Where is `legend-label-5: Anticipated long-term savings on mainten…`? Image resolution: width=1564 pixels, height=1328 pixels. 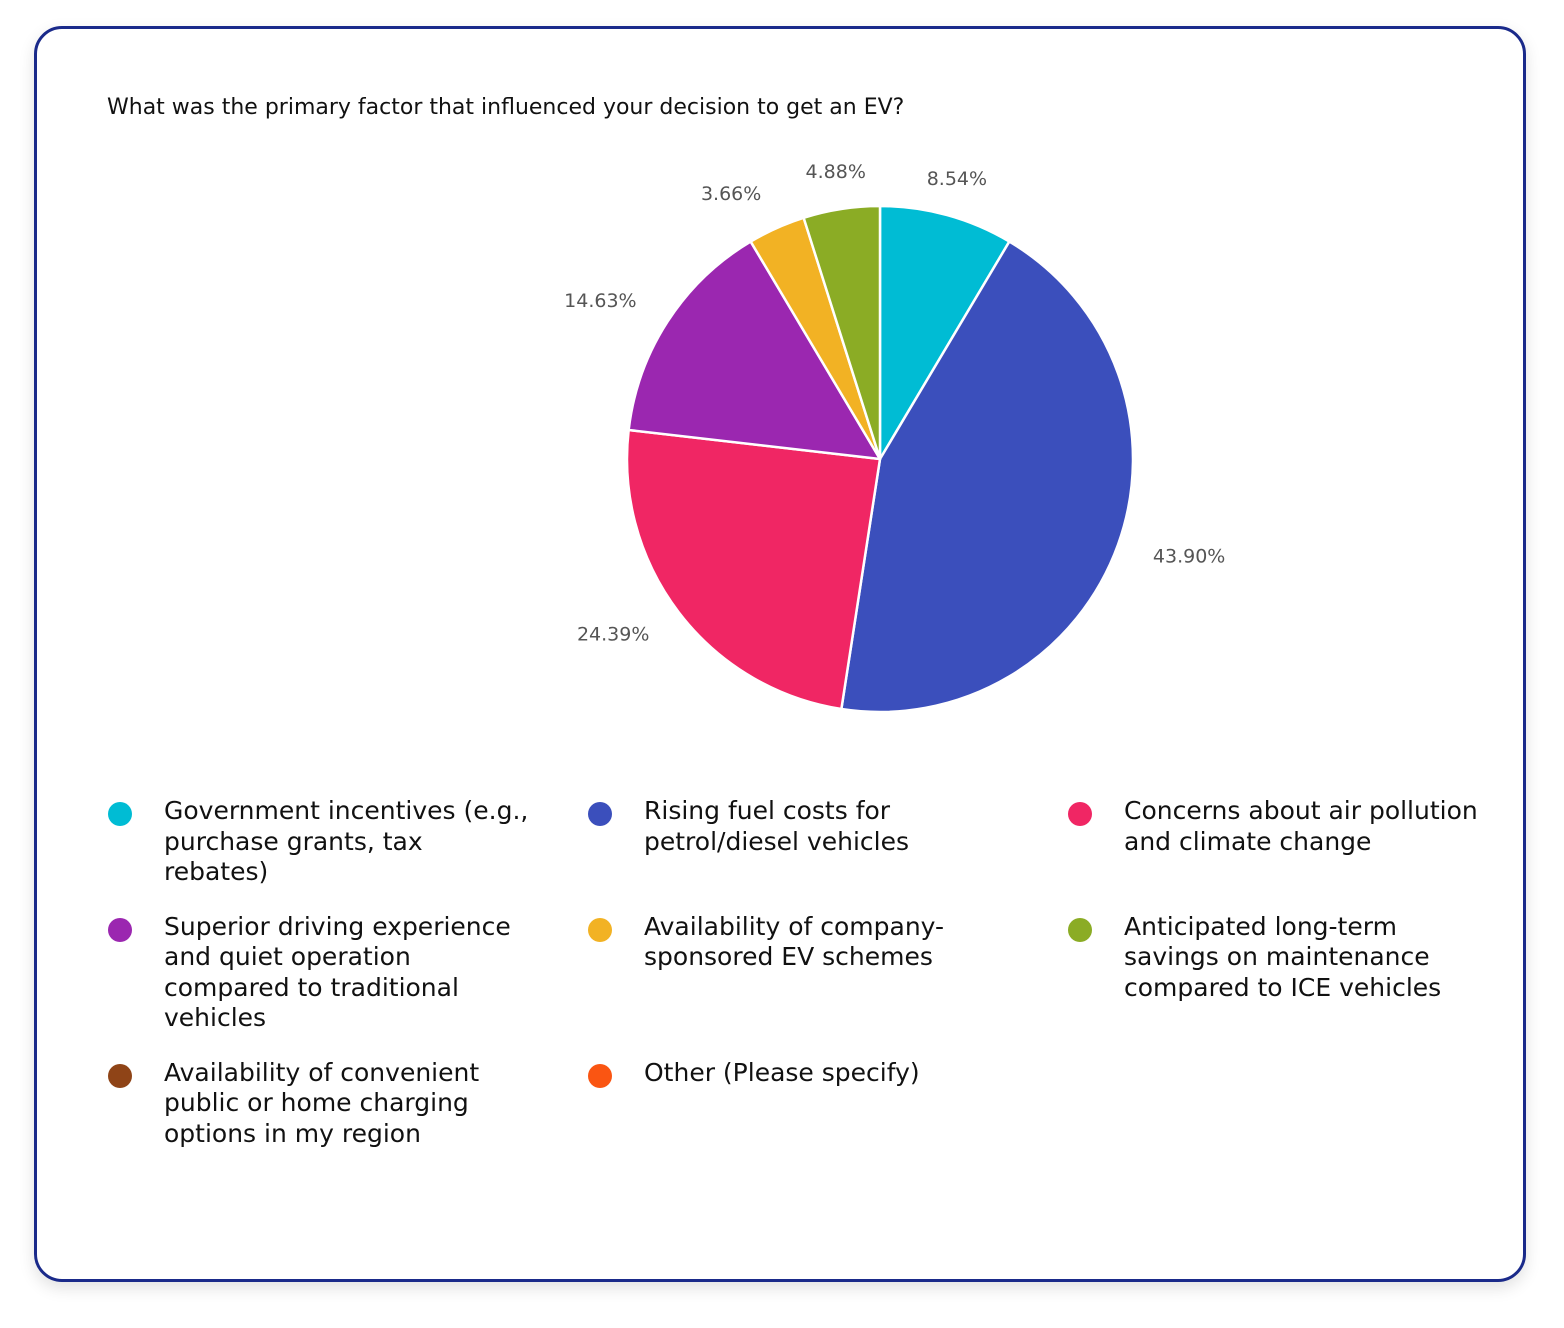 legend-label-5: Anticipated long-term savings on mainten… is located at coordinates (1283, 956).